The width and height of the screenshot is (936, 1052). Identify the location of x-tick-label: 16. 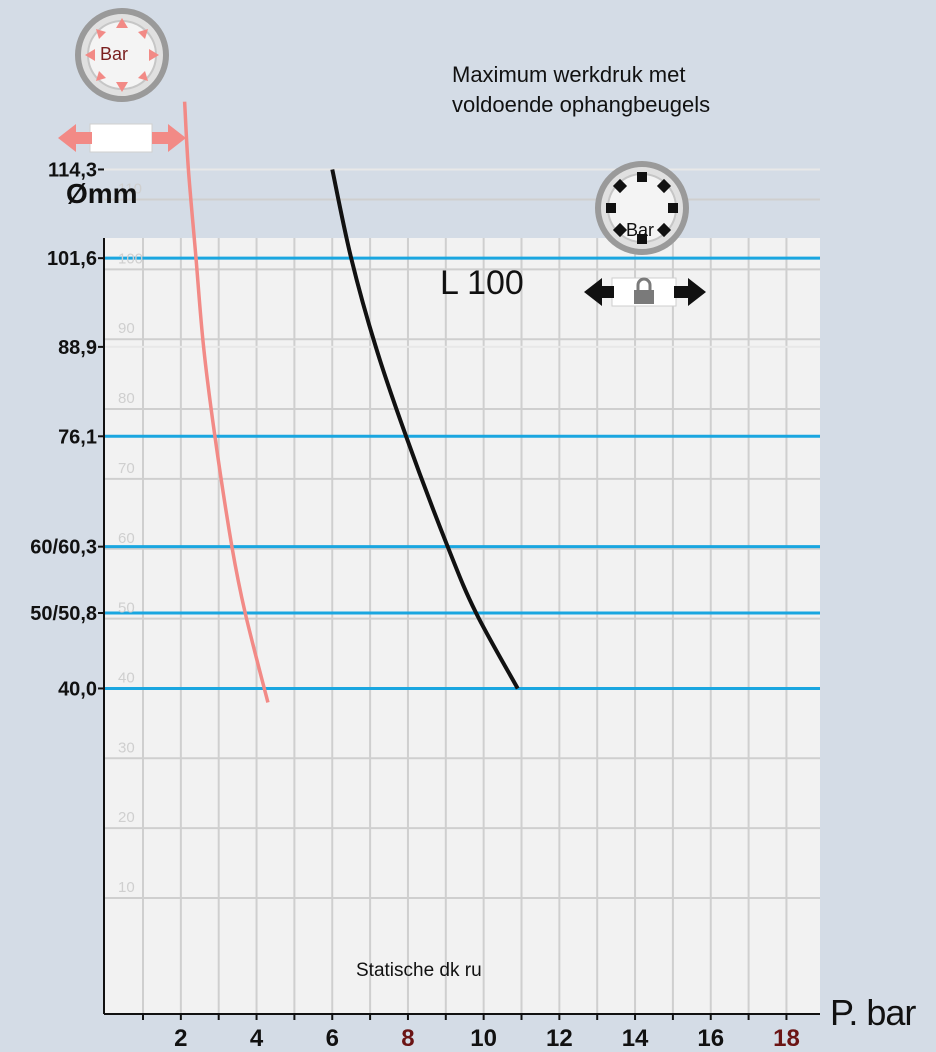
(710, 1038).